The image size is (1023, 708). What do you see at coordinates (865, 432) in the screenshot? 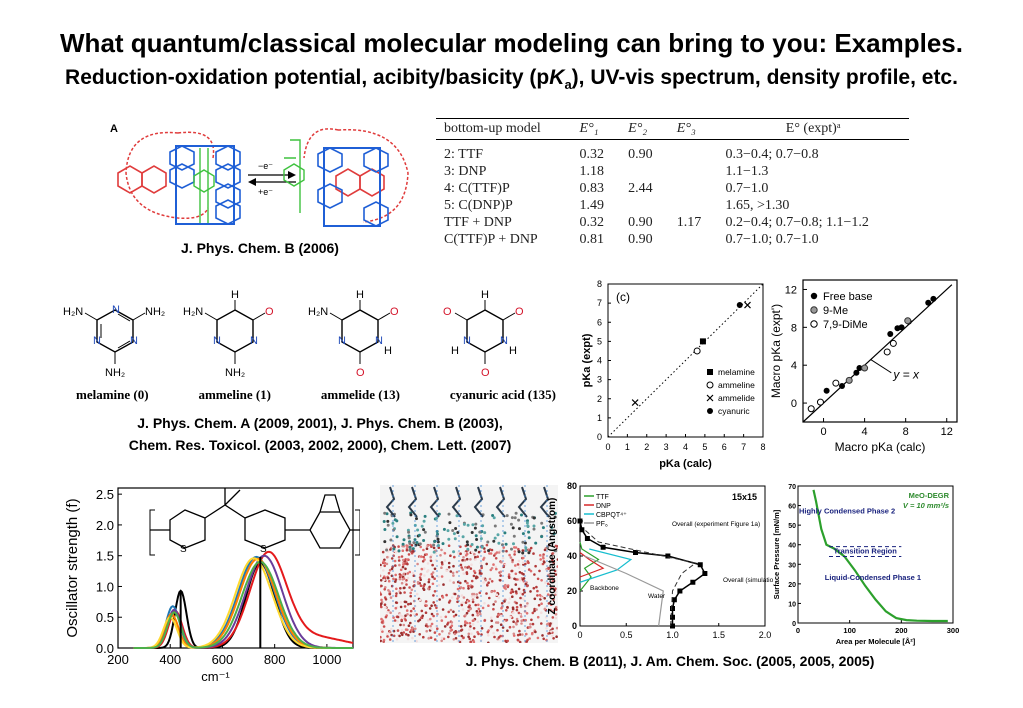
I see `x-tick-label: 4` at bounding box center [865, 432].